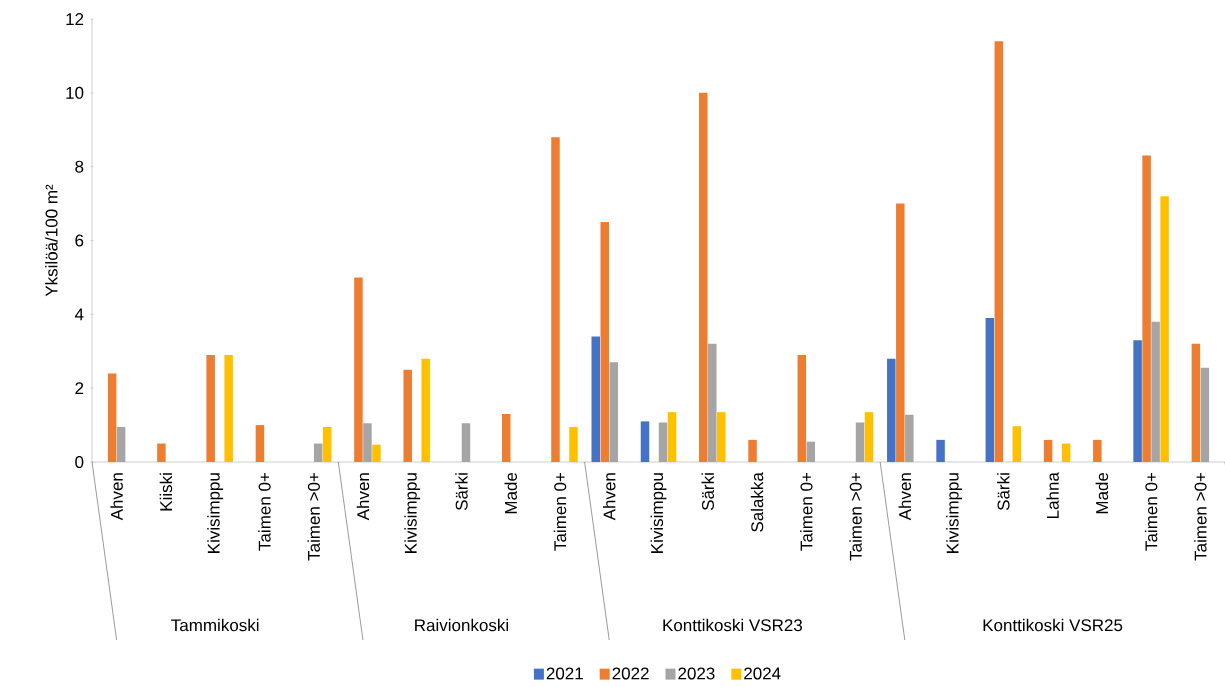 This screenshot has width=1225, height=687. I want to click on y-tick-label: 6, so click(79, 240).